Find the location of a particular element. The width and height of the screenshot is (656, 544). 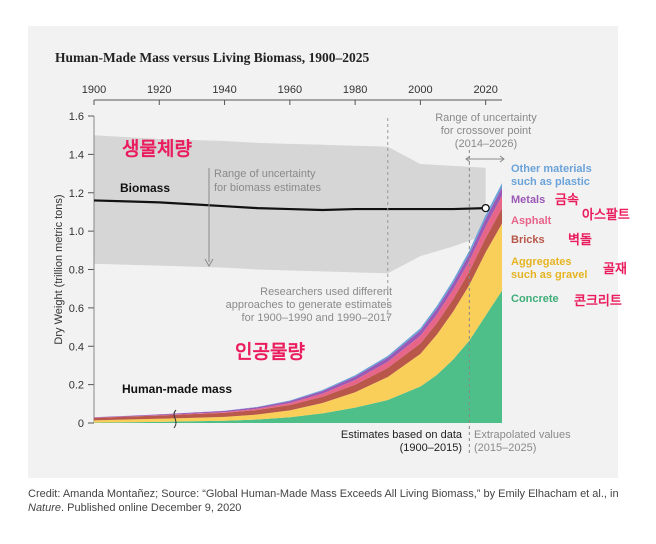

legend-korean-label: 골재 is located at coordinates (615, 269).